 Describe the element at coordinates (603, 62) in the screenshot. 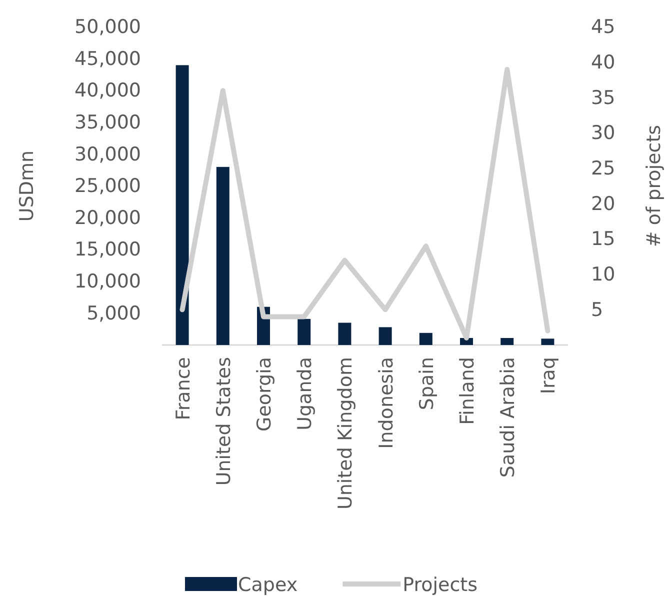

I see `y2-tick-label: 40` at that location.